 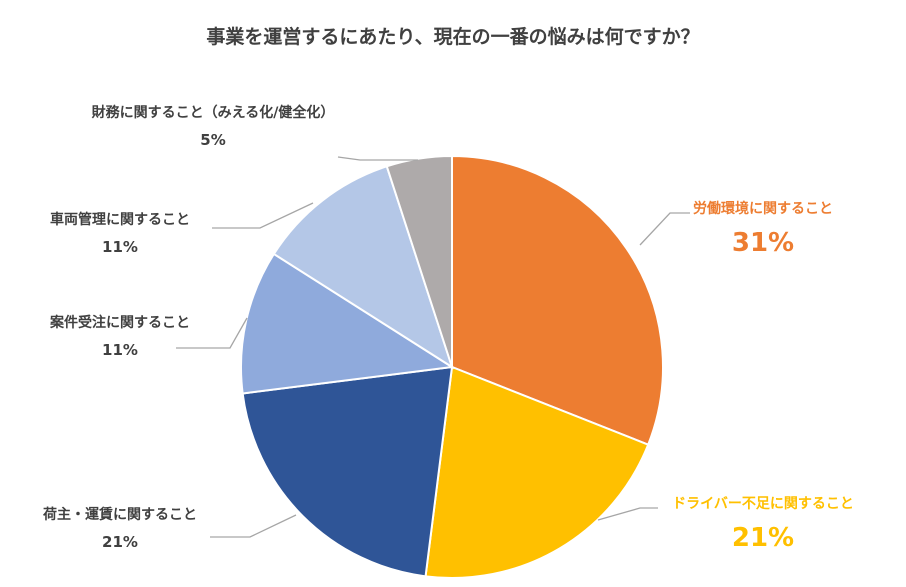 I want to click on slice-percent-1: 31%, so click(x=763, y=243).